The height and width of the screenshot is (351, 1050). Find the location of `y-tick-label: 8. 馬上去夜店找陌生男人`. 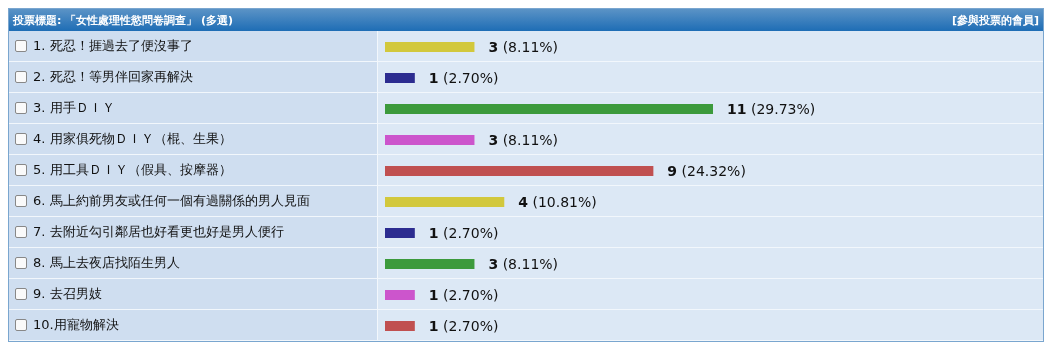

y-tick-label: 8. 馬上去夜店找陌生男人 is located at coordinates (106, 263).